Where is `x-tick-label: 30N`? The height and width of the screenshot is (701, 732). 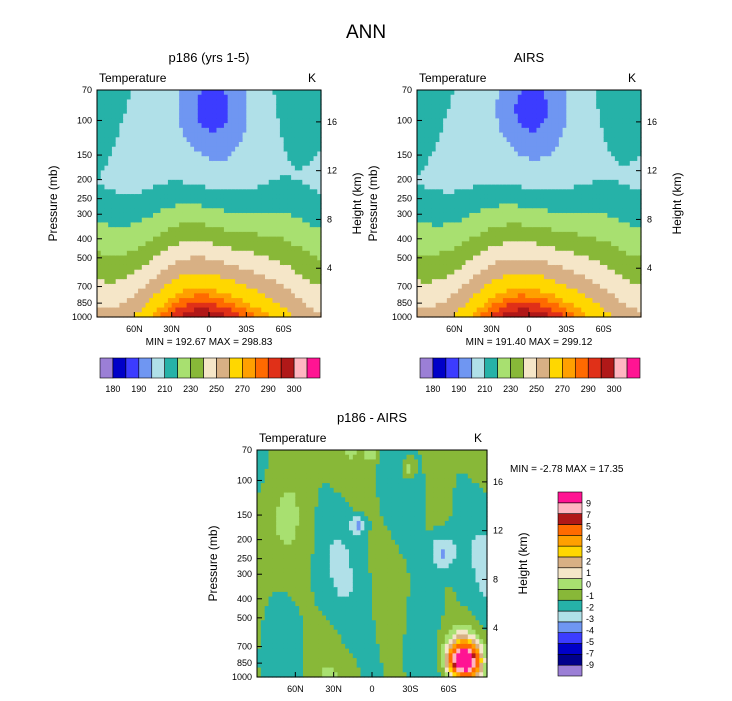
x-tick-label: 30N is located at coordinates (171, 329).